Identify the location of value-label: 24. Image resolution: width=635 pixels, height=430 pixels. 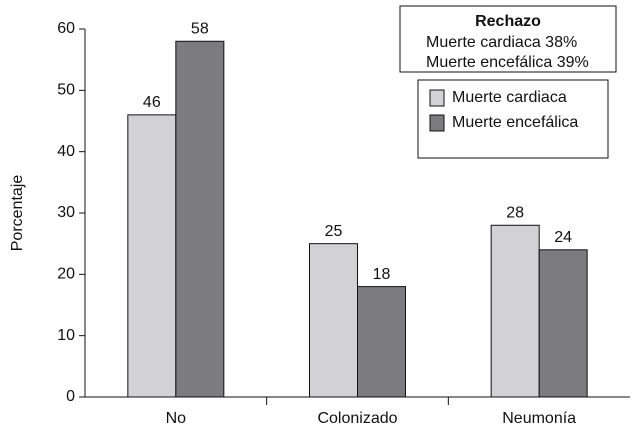
(563, 237).